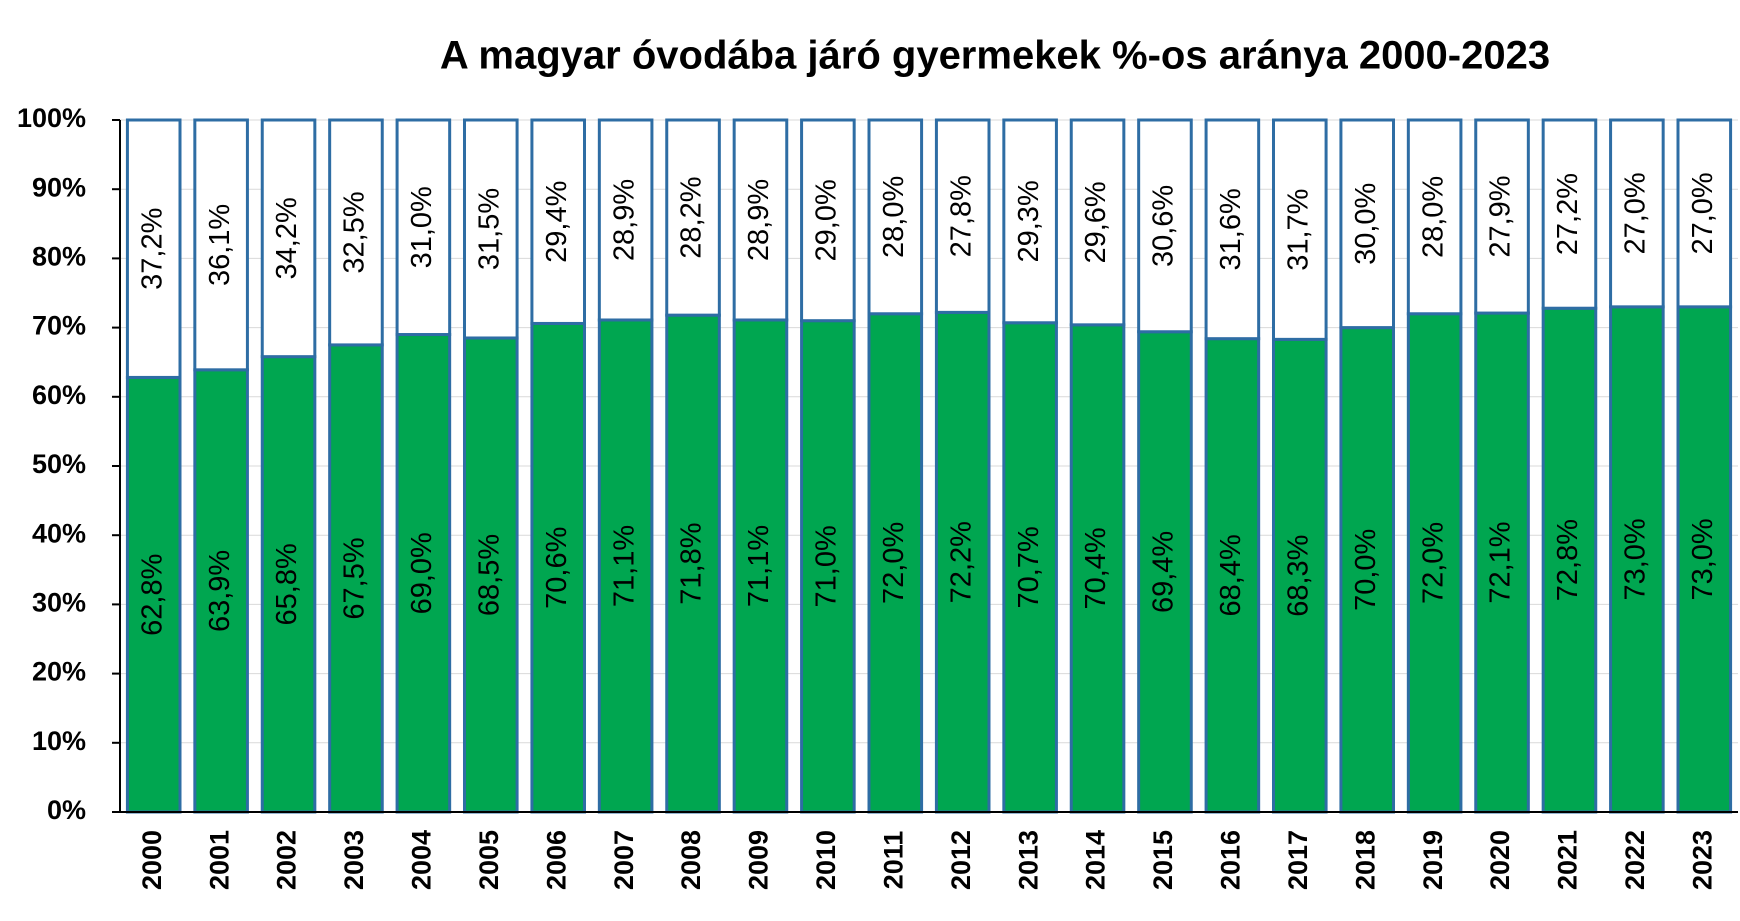  What do you see at coordinates (1501, 562) in the screenshot?
I see `value-label: 72,1%` at bounding box center [1501, 562].